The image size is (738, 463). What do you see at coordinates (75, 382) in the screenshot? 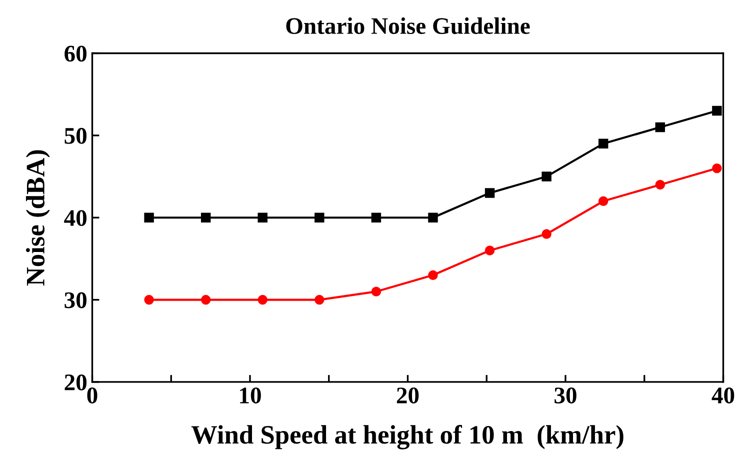
I see `y-tick-label: 20` at bounding box center [75, 382].